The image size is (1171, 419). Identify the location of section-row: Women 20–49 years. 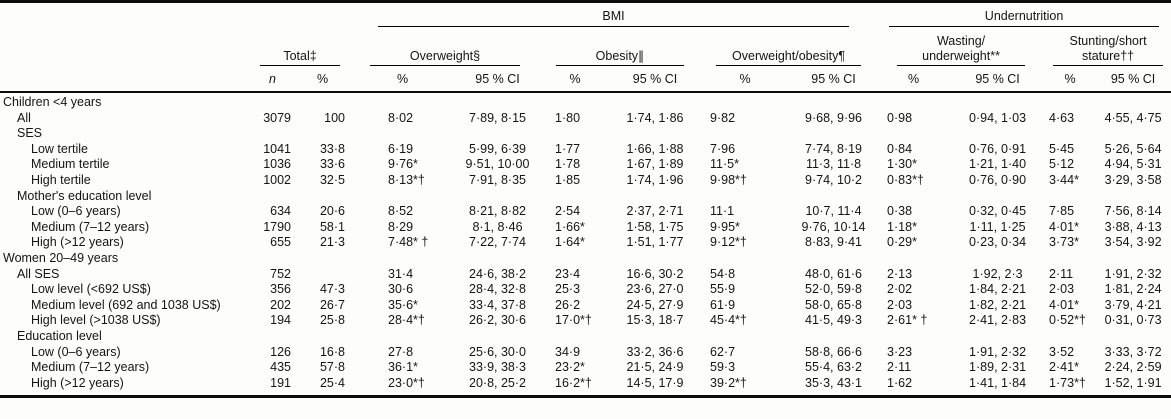
(585, 259).